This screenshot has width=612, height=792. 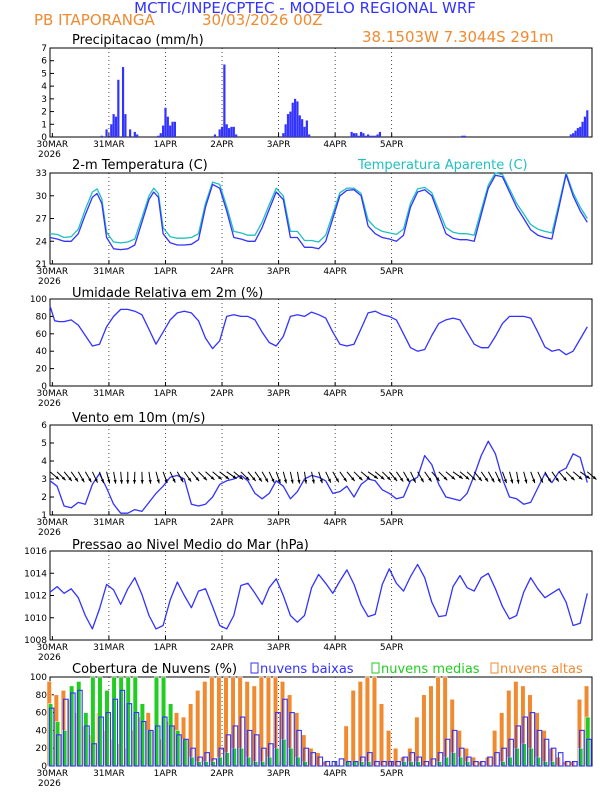 What do you see at coordinates (318, 208) in the screenshot?
I see `apparent-temperature-line` at bounding box center [318, 208].